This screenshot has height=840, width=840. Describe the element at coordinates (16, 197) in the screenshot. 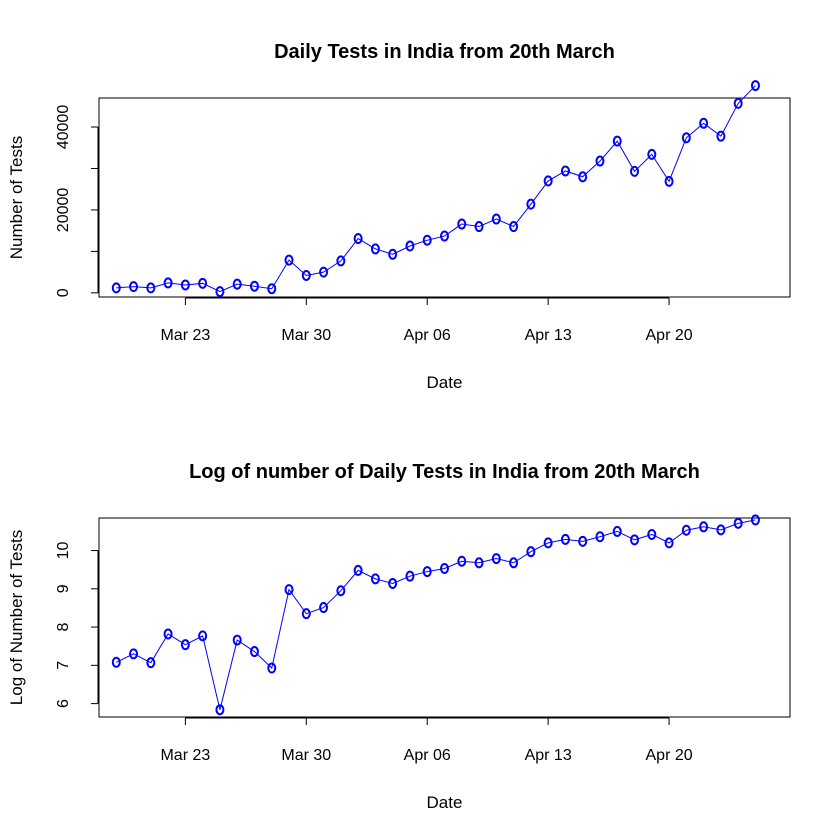

I see `y-axis-label: Number of Tests` at that location.